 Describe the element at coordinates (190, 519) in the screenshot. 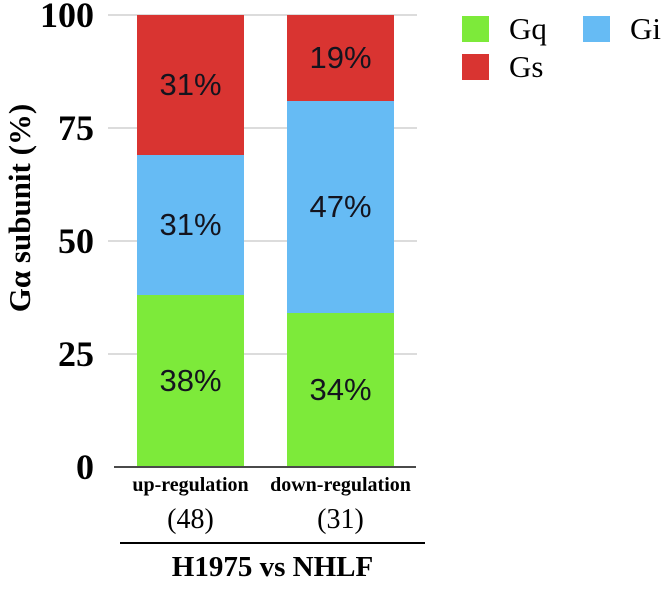

I see `category-count: (48)` at that location.